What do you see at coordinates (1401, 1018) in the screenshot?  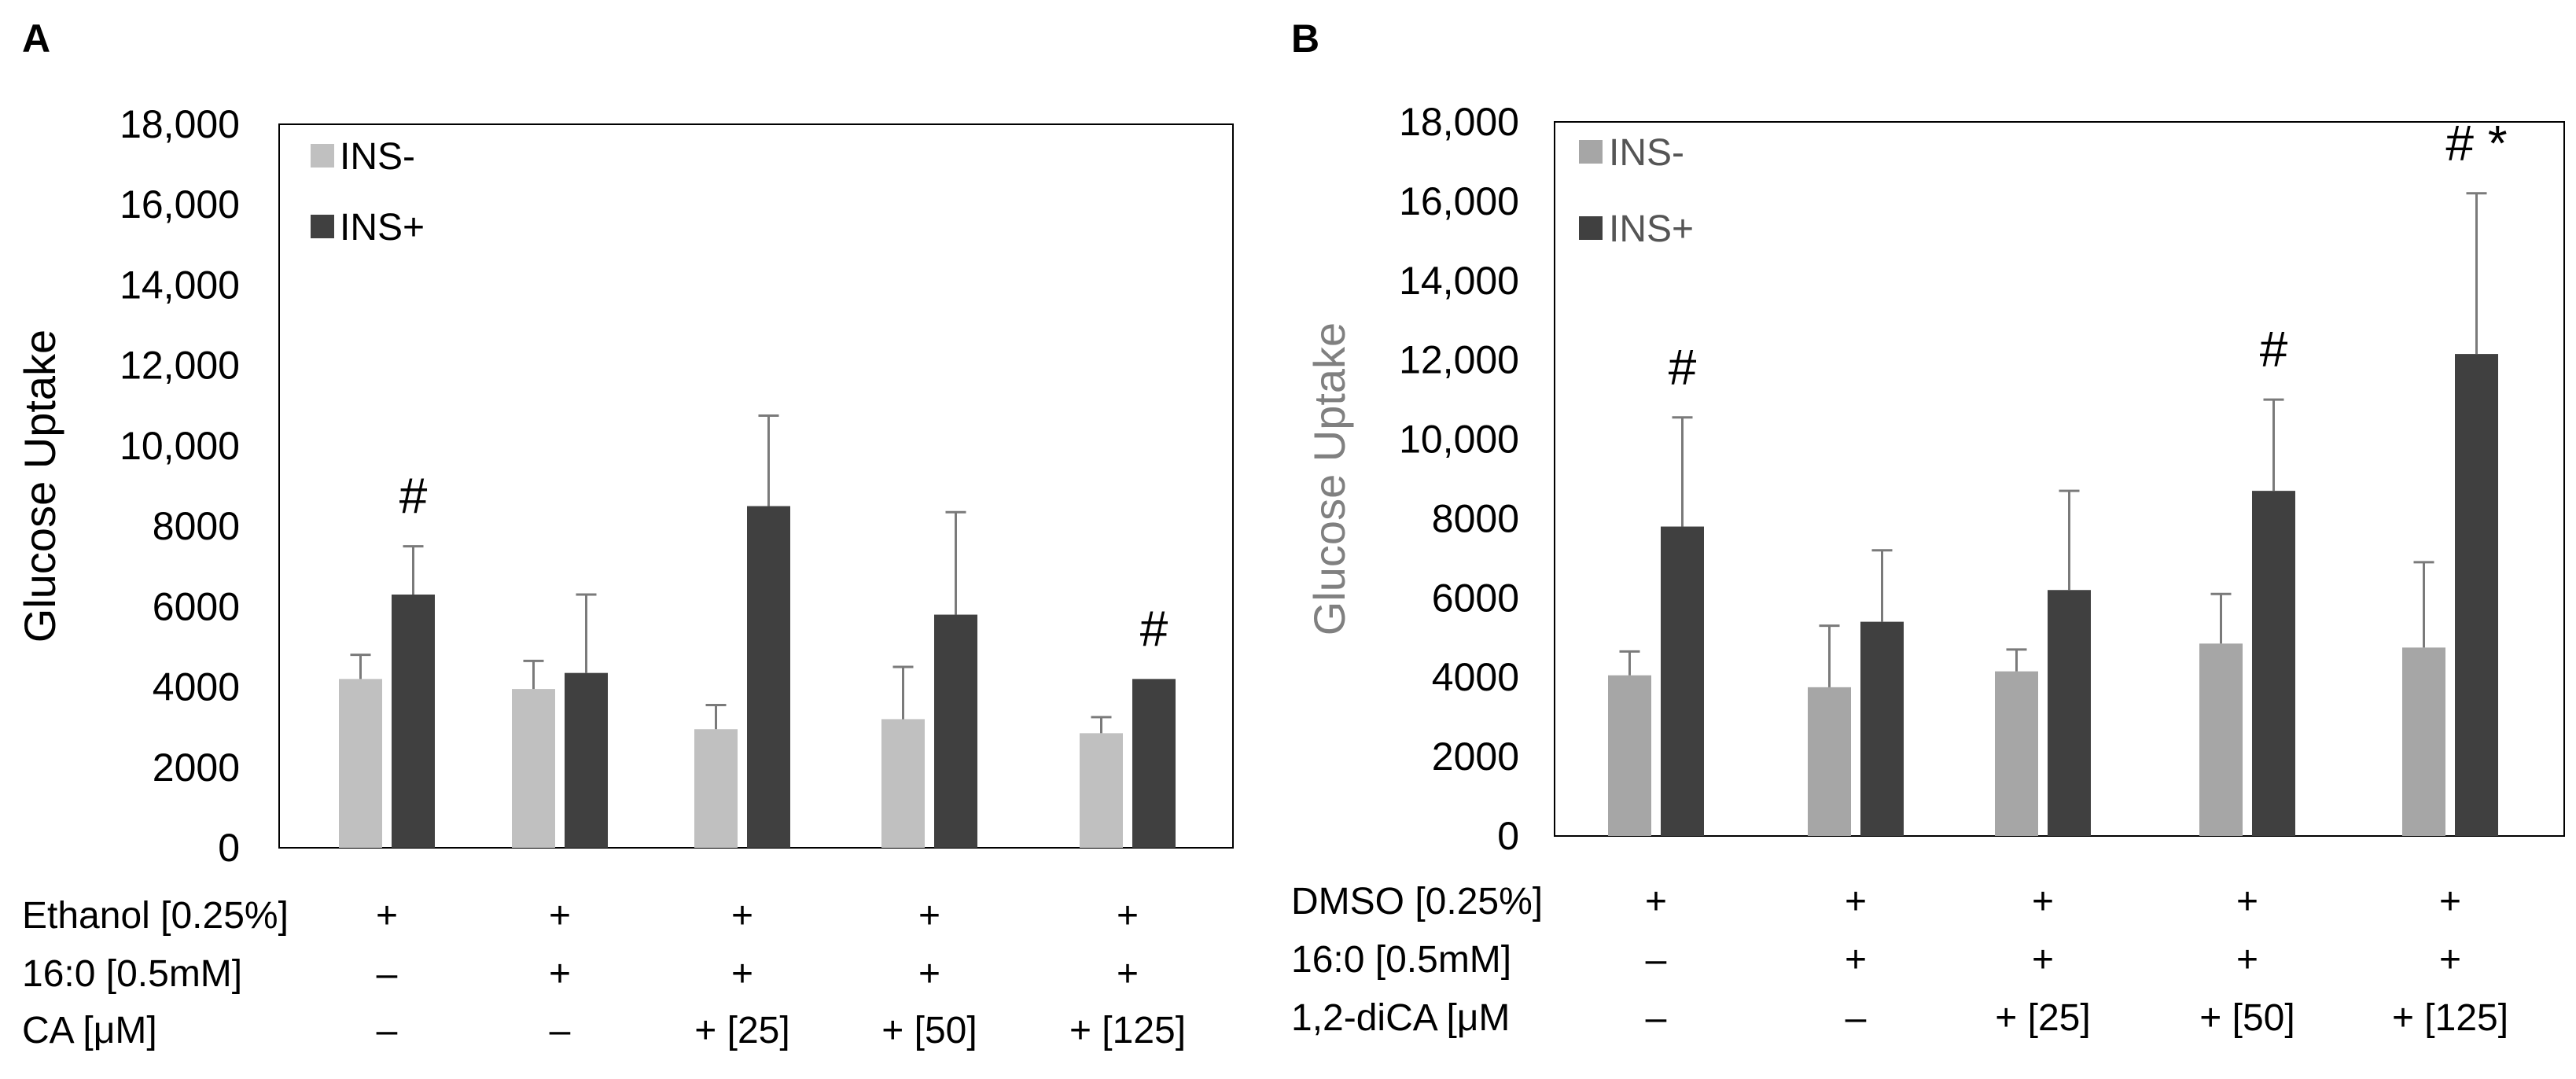 I see `condition-row-label: 1,2-diCA [μM` at bounding box center [1401, 1018].